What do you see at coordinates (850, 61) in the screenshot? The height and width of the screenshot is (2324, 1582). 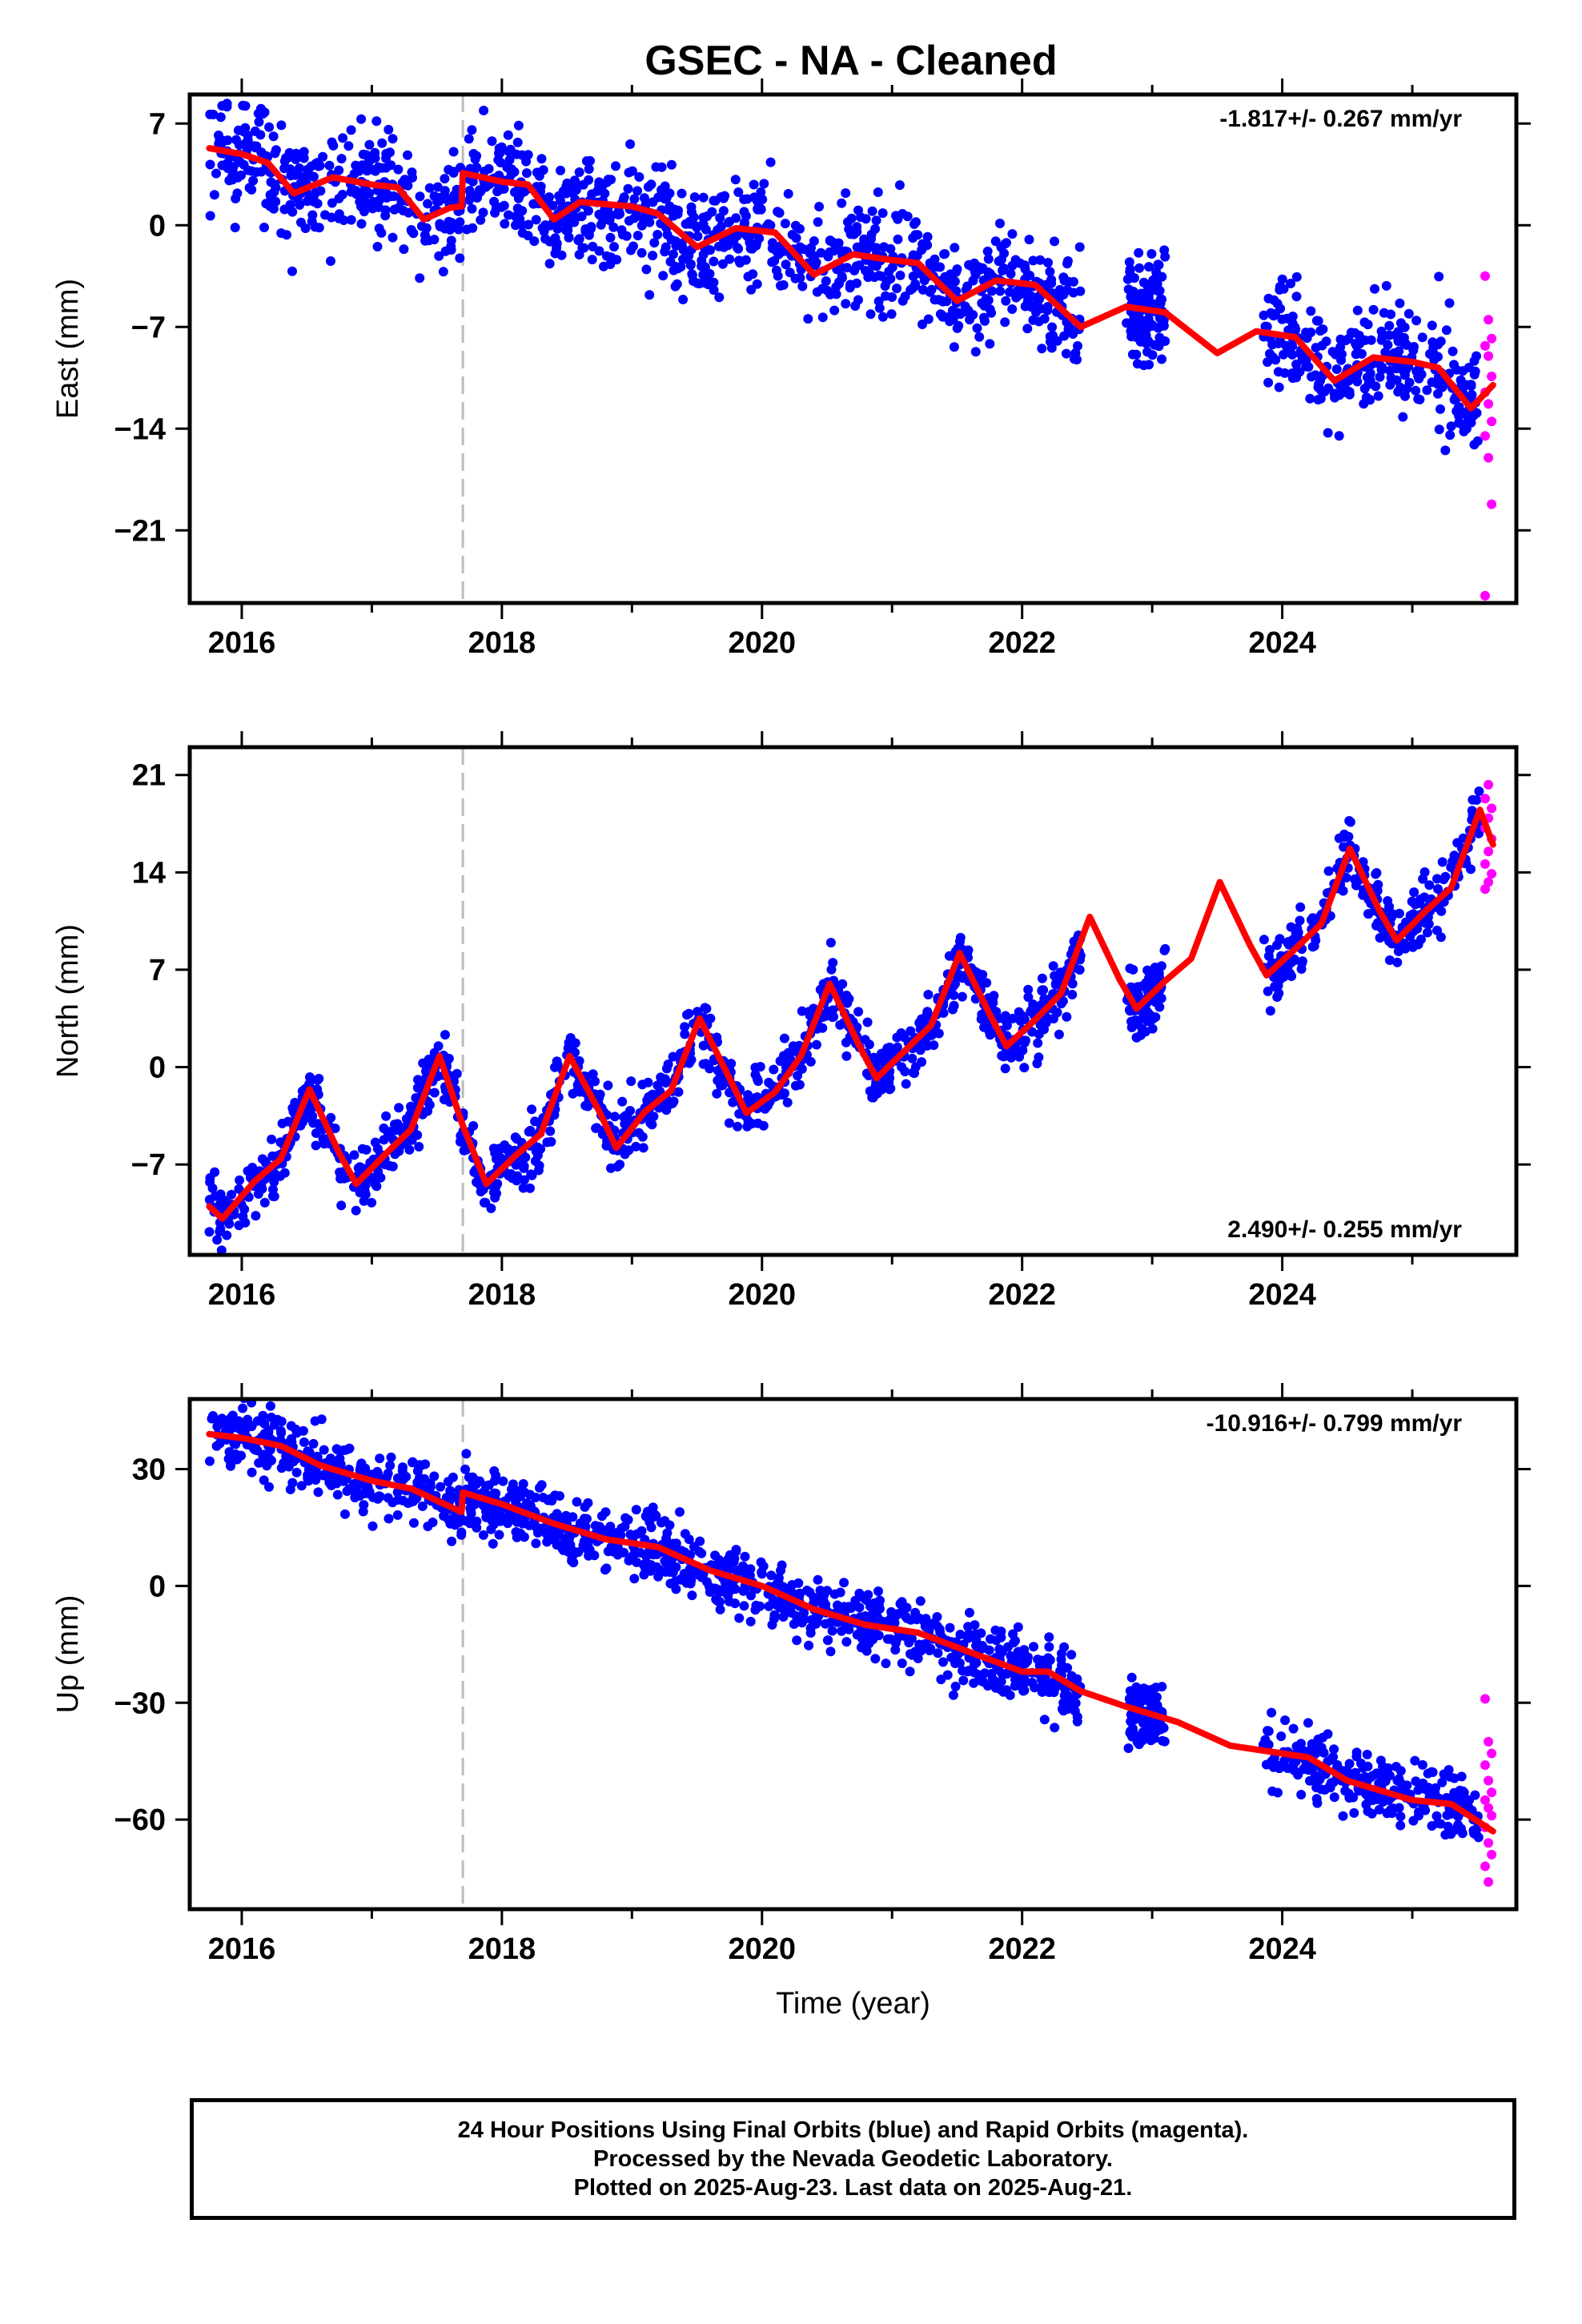 I see `figure-title: GSEC - NA - Cleaned` at bounding box center [850, 61].